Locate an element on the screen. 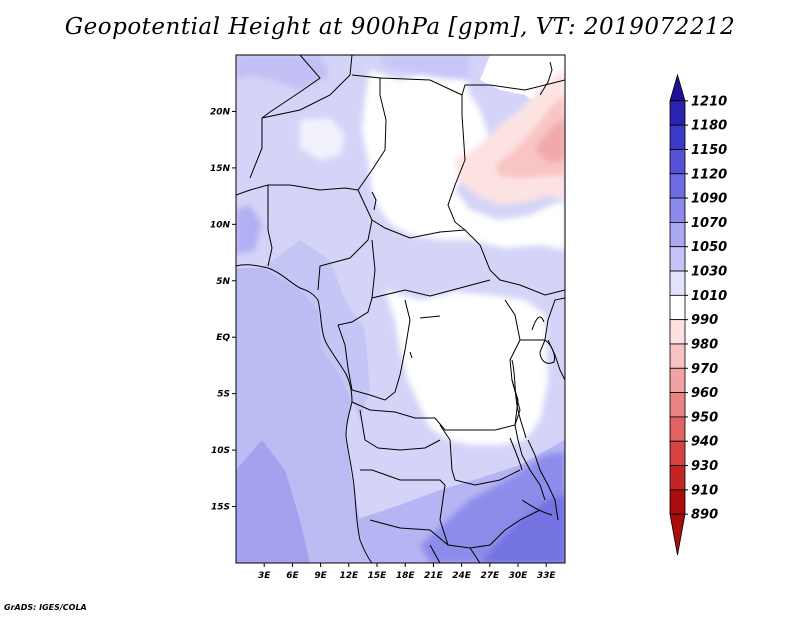 The width and height of the screenshot is (800, 618). colorbar-label: 970 is located at coordinates (704, 369).